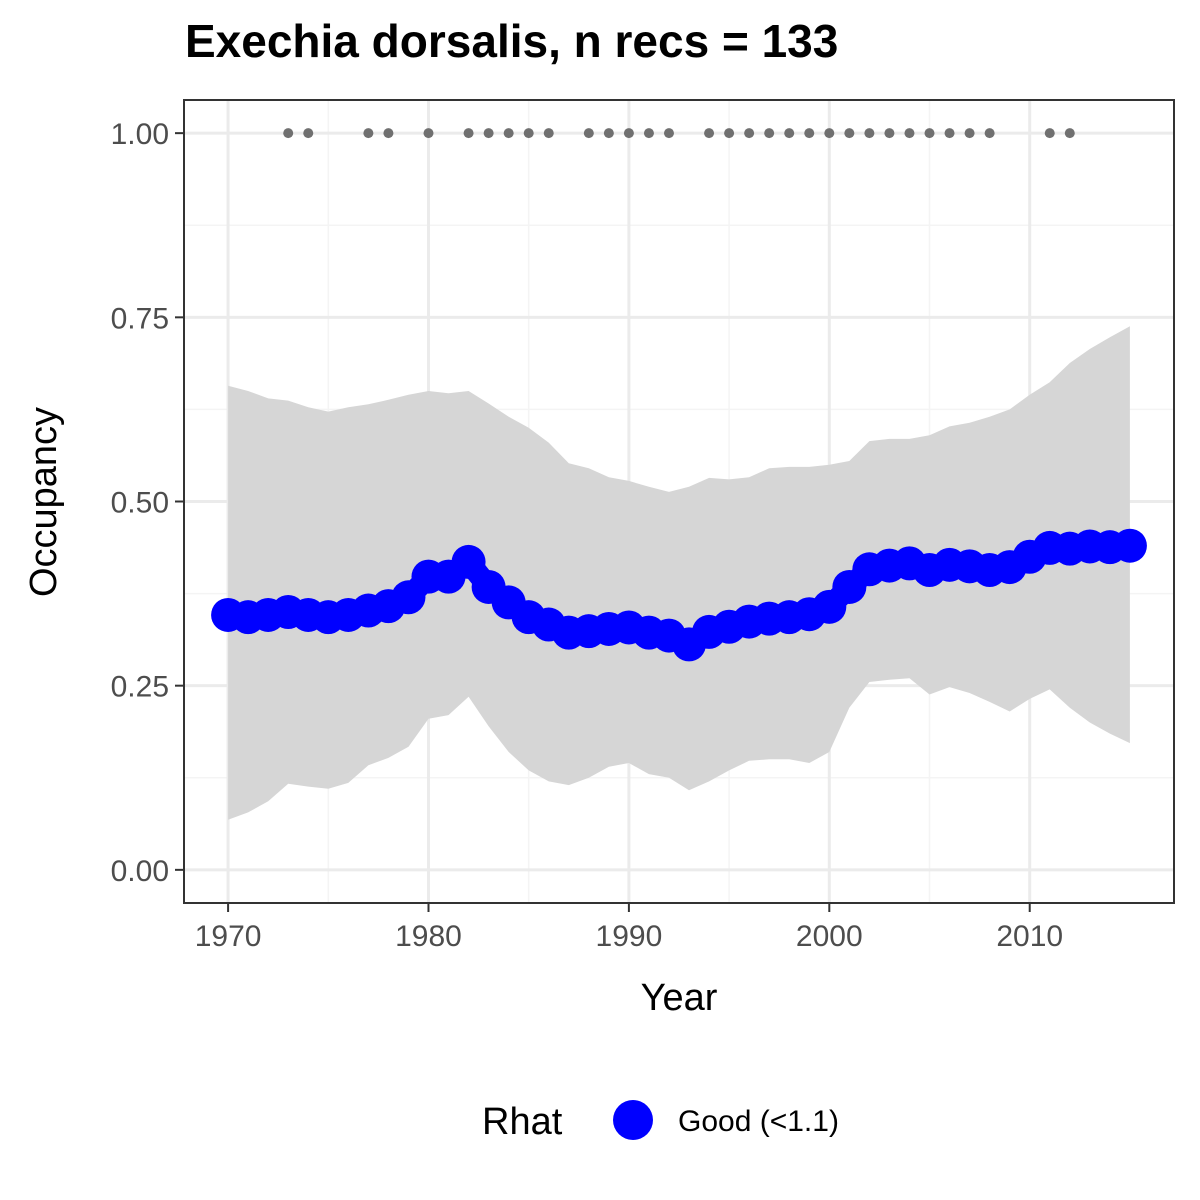  What do you see at coordinates (512, 41) in the screenshot?
I see `chart-title: Exechia dorsalis, n recs = 133` at bounding box center [512, 41].